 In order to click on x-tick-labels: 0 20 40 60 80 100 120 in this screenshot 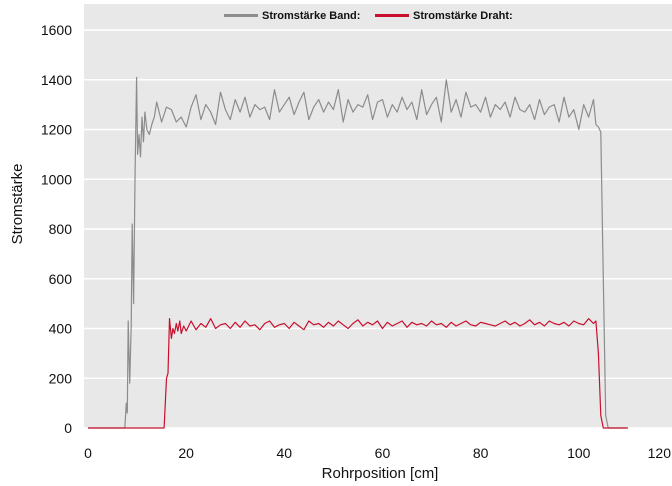, I will do `click(377, 453)`.